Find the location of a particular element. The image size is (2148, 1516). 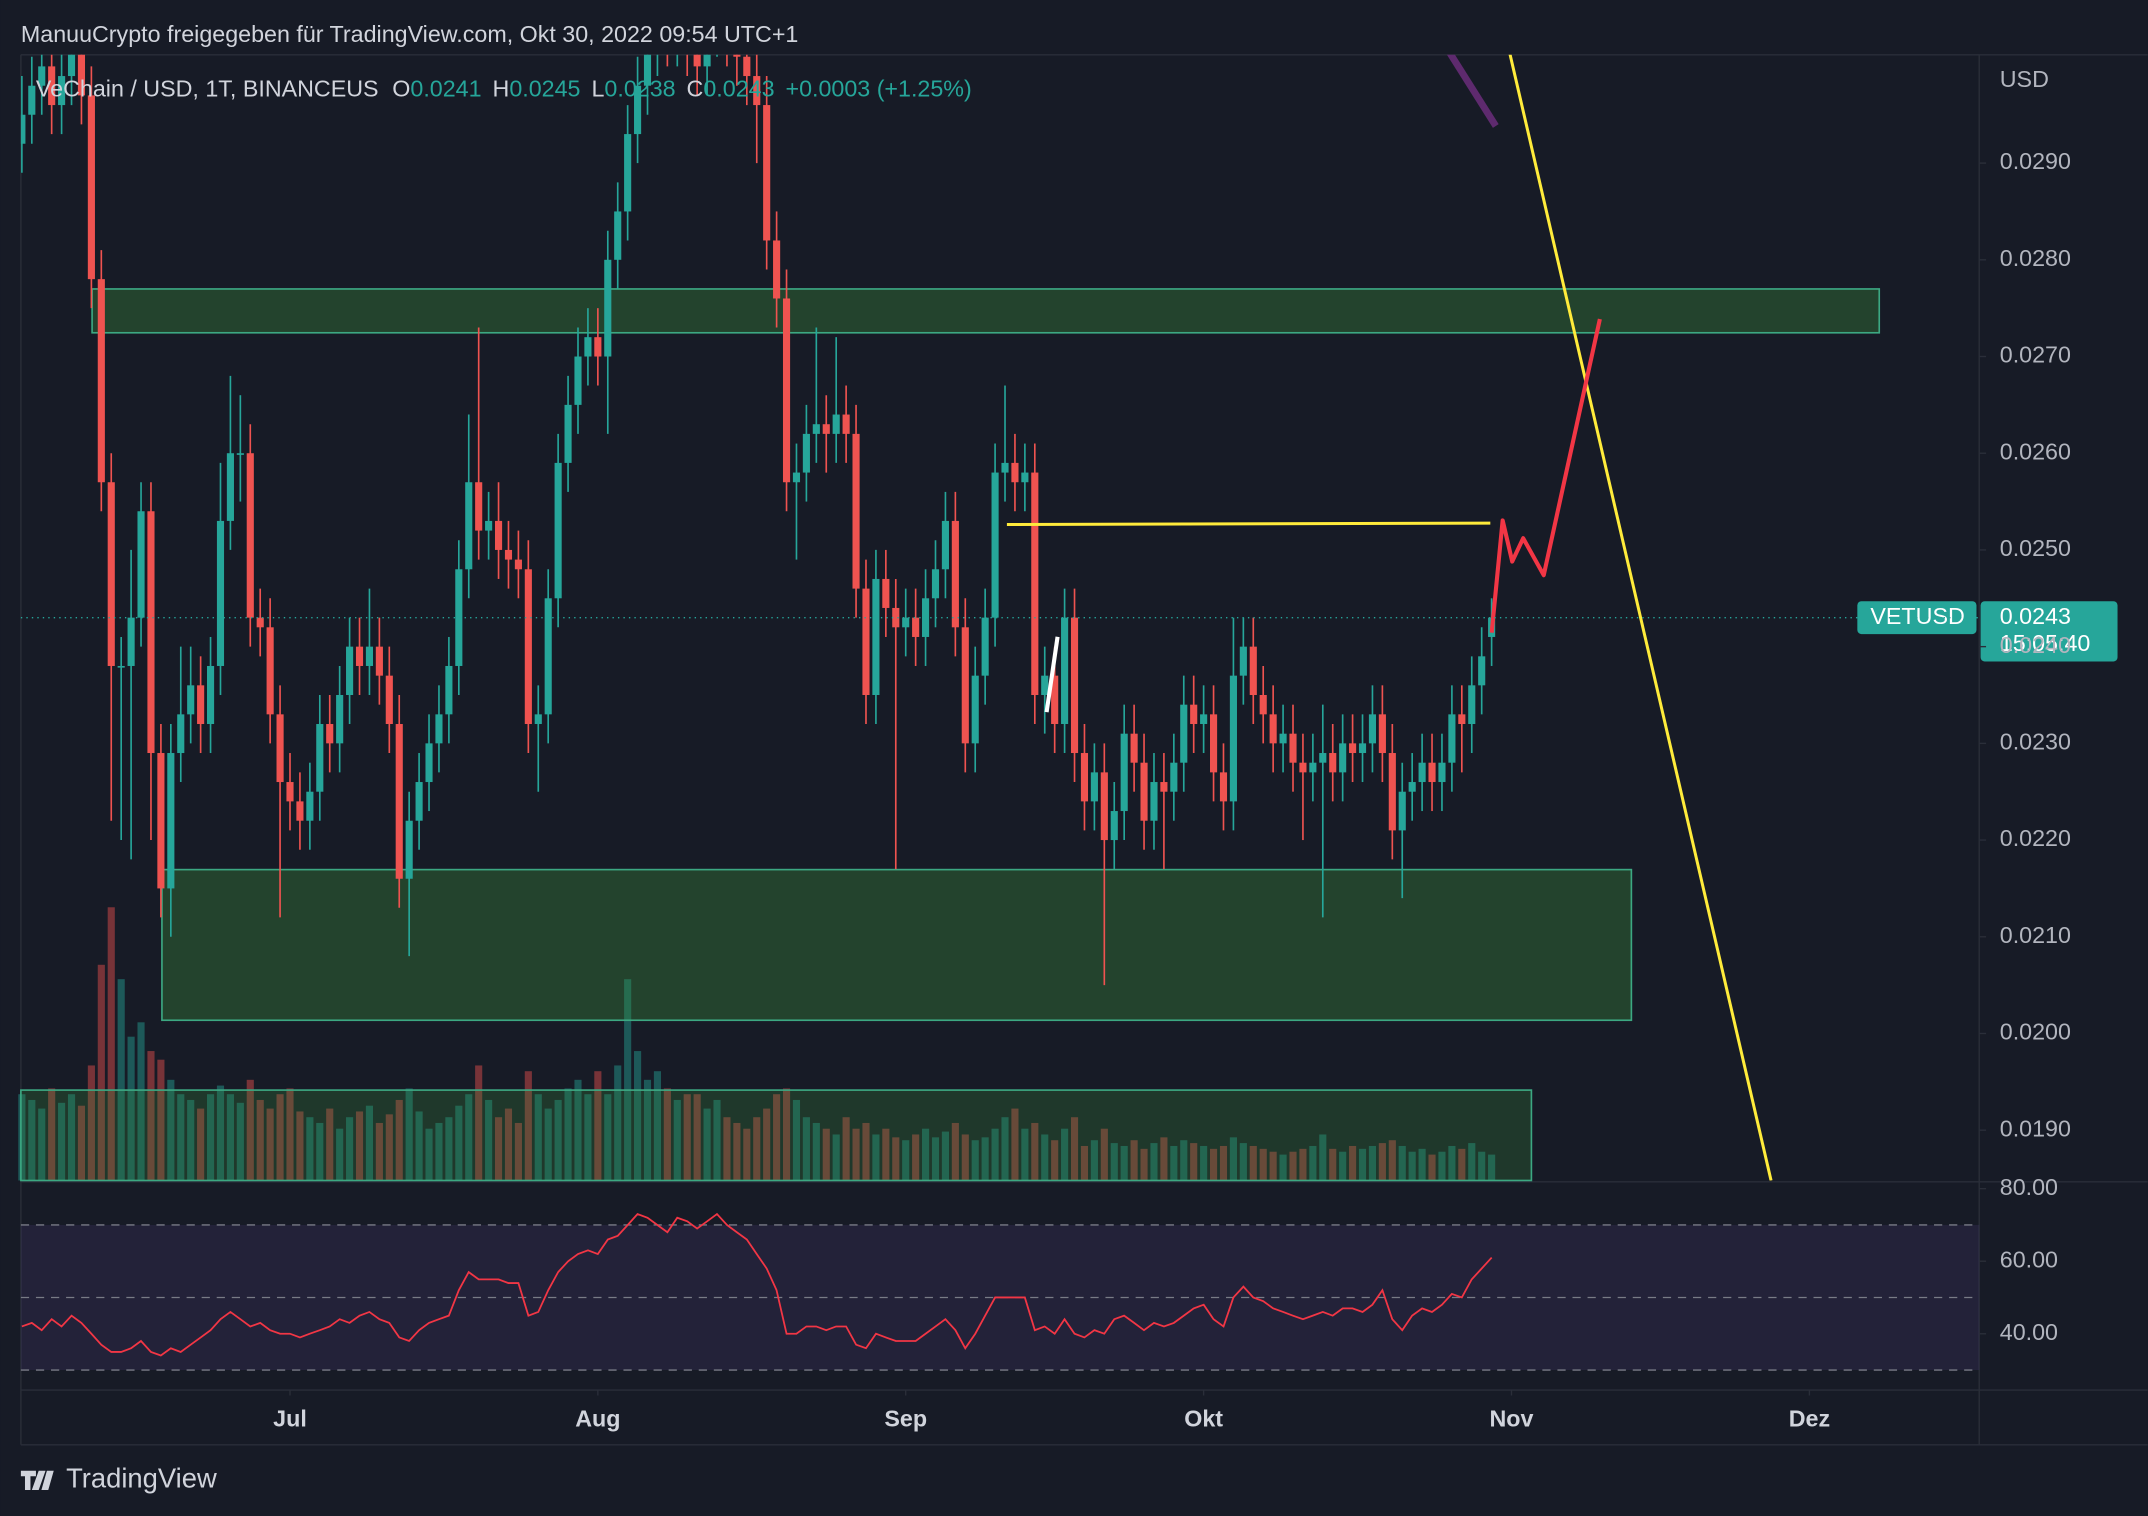

y-tick-label: 0.0200 is located at coordinates (2035, 1032).